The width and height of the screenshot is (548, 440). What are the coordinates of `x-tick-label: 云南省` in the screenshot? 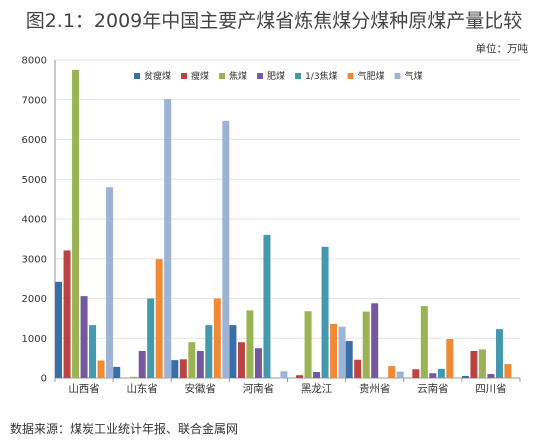 It's located at (433, 388).